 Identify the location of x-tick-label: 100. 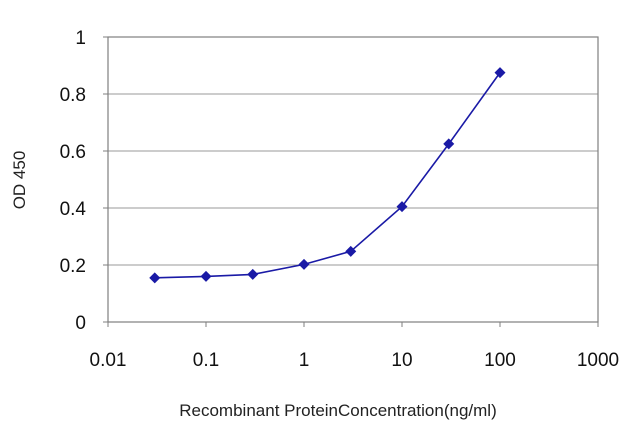
(500, 360).